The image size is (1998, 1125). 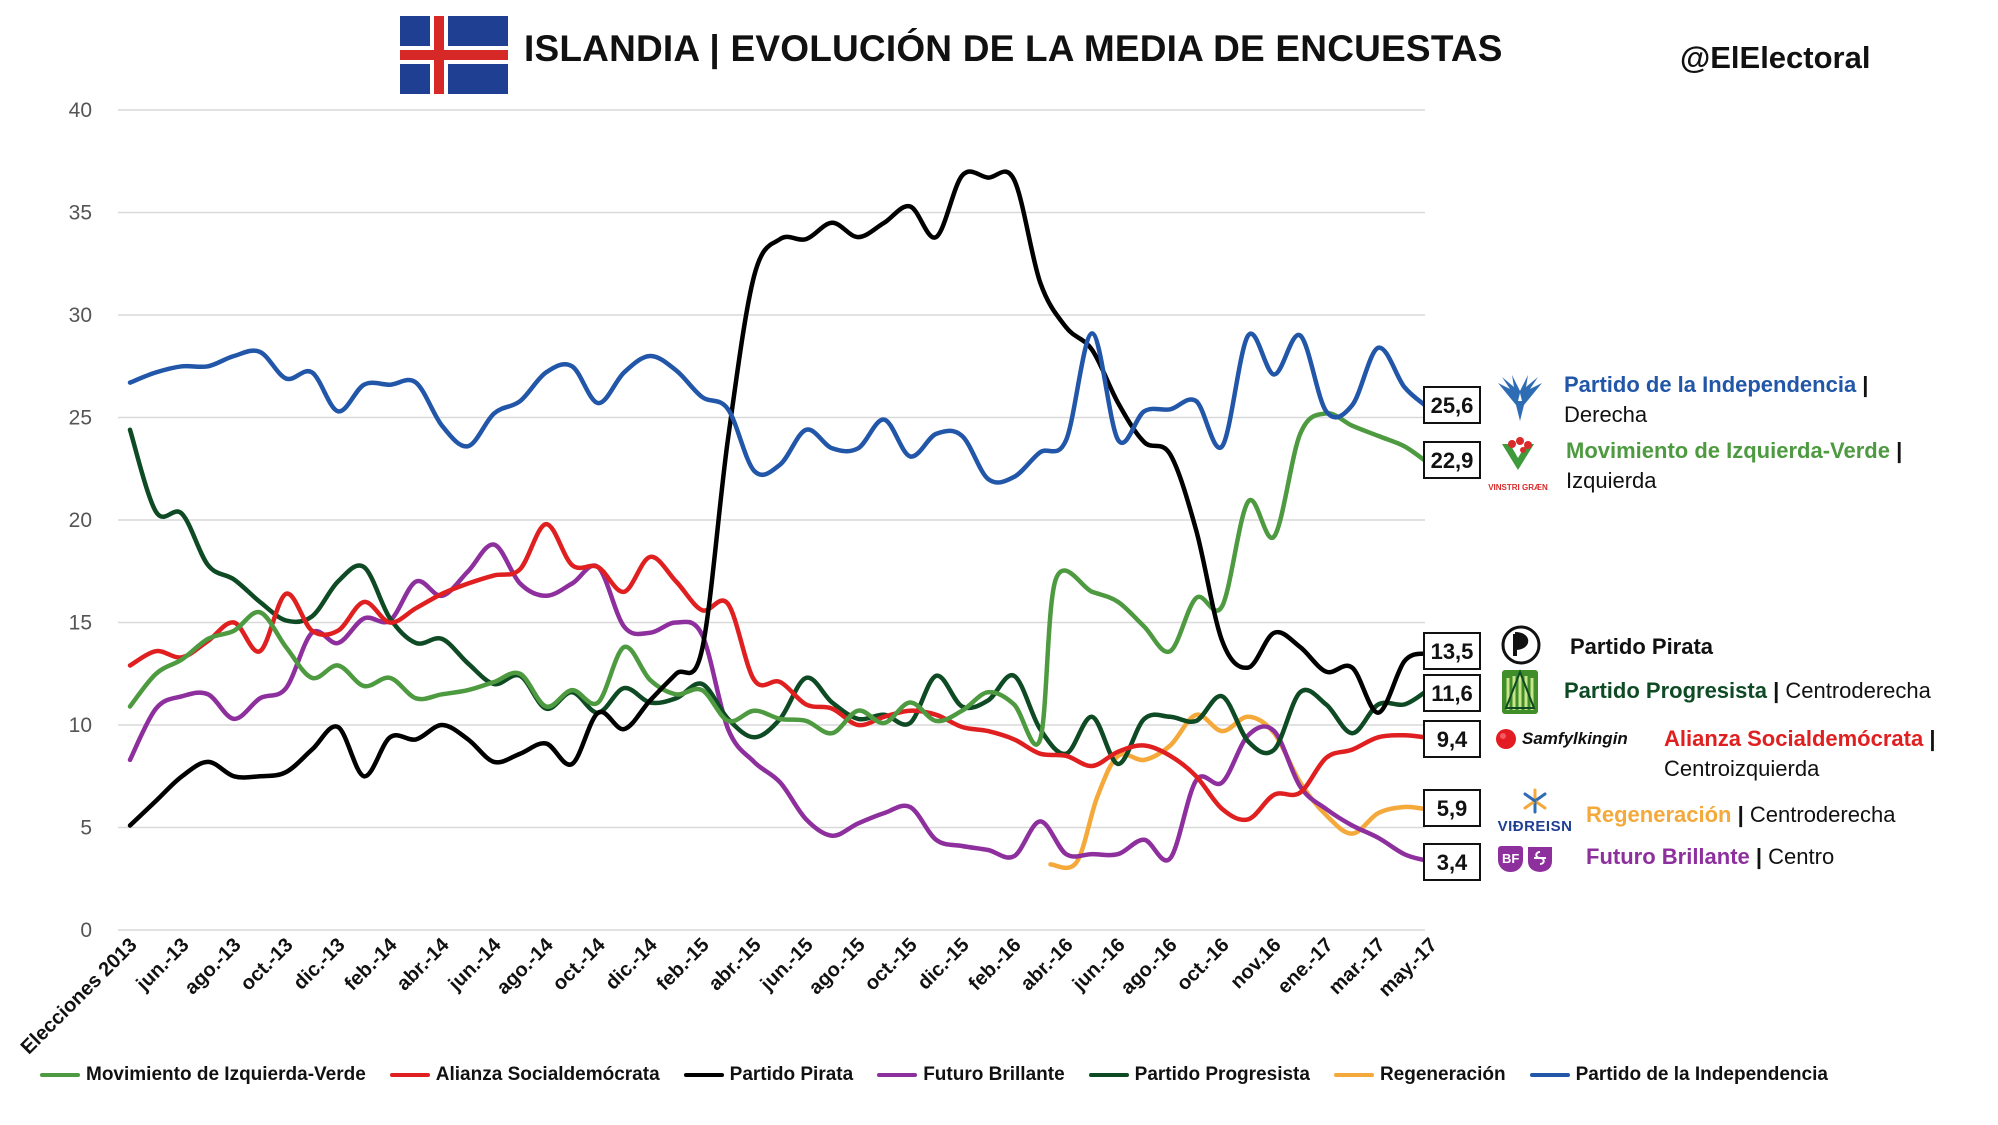 I want to click on x-tick-label: ago.-15, so click(x=837, y=966).